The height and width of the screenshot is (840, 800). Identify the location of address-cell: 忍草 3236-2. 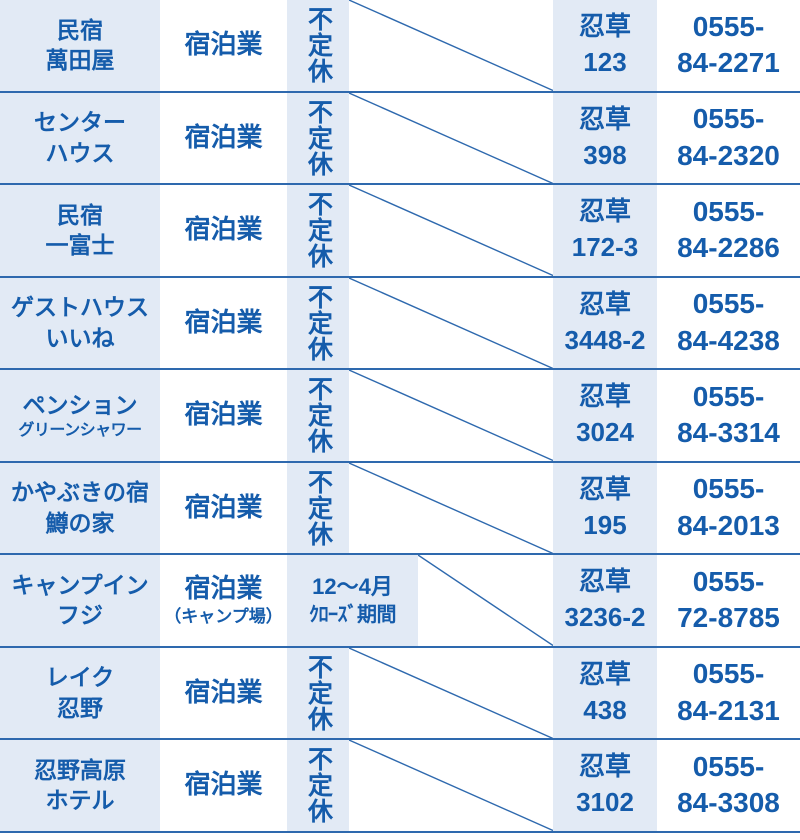
(605, 600).